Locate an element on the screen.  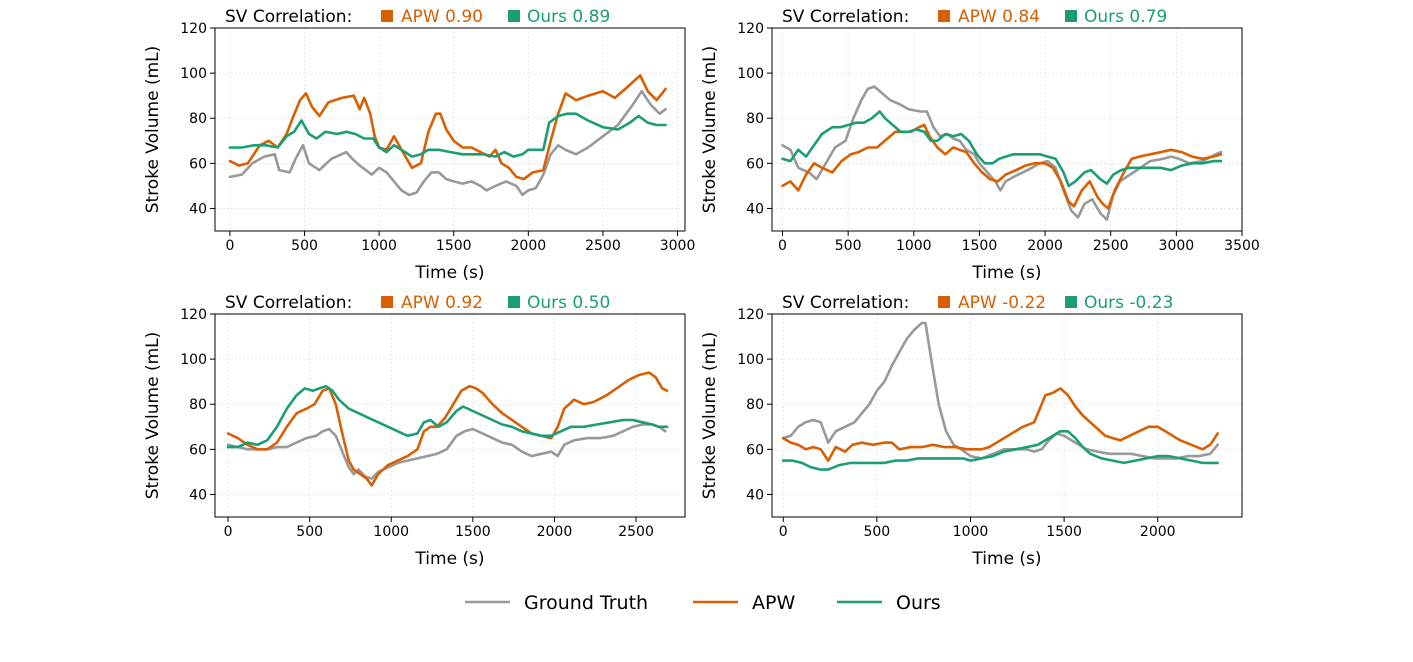
ours-corr-value: Ours 0.89 is located at coordinates (568, 17).